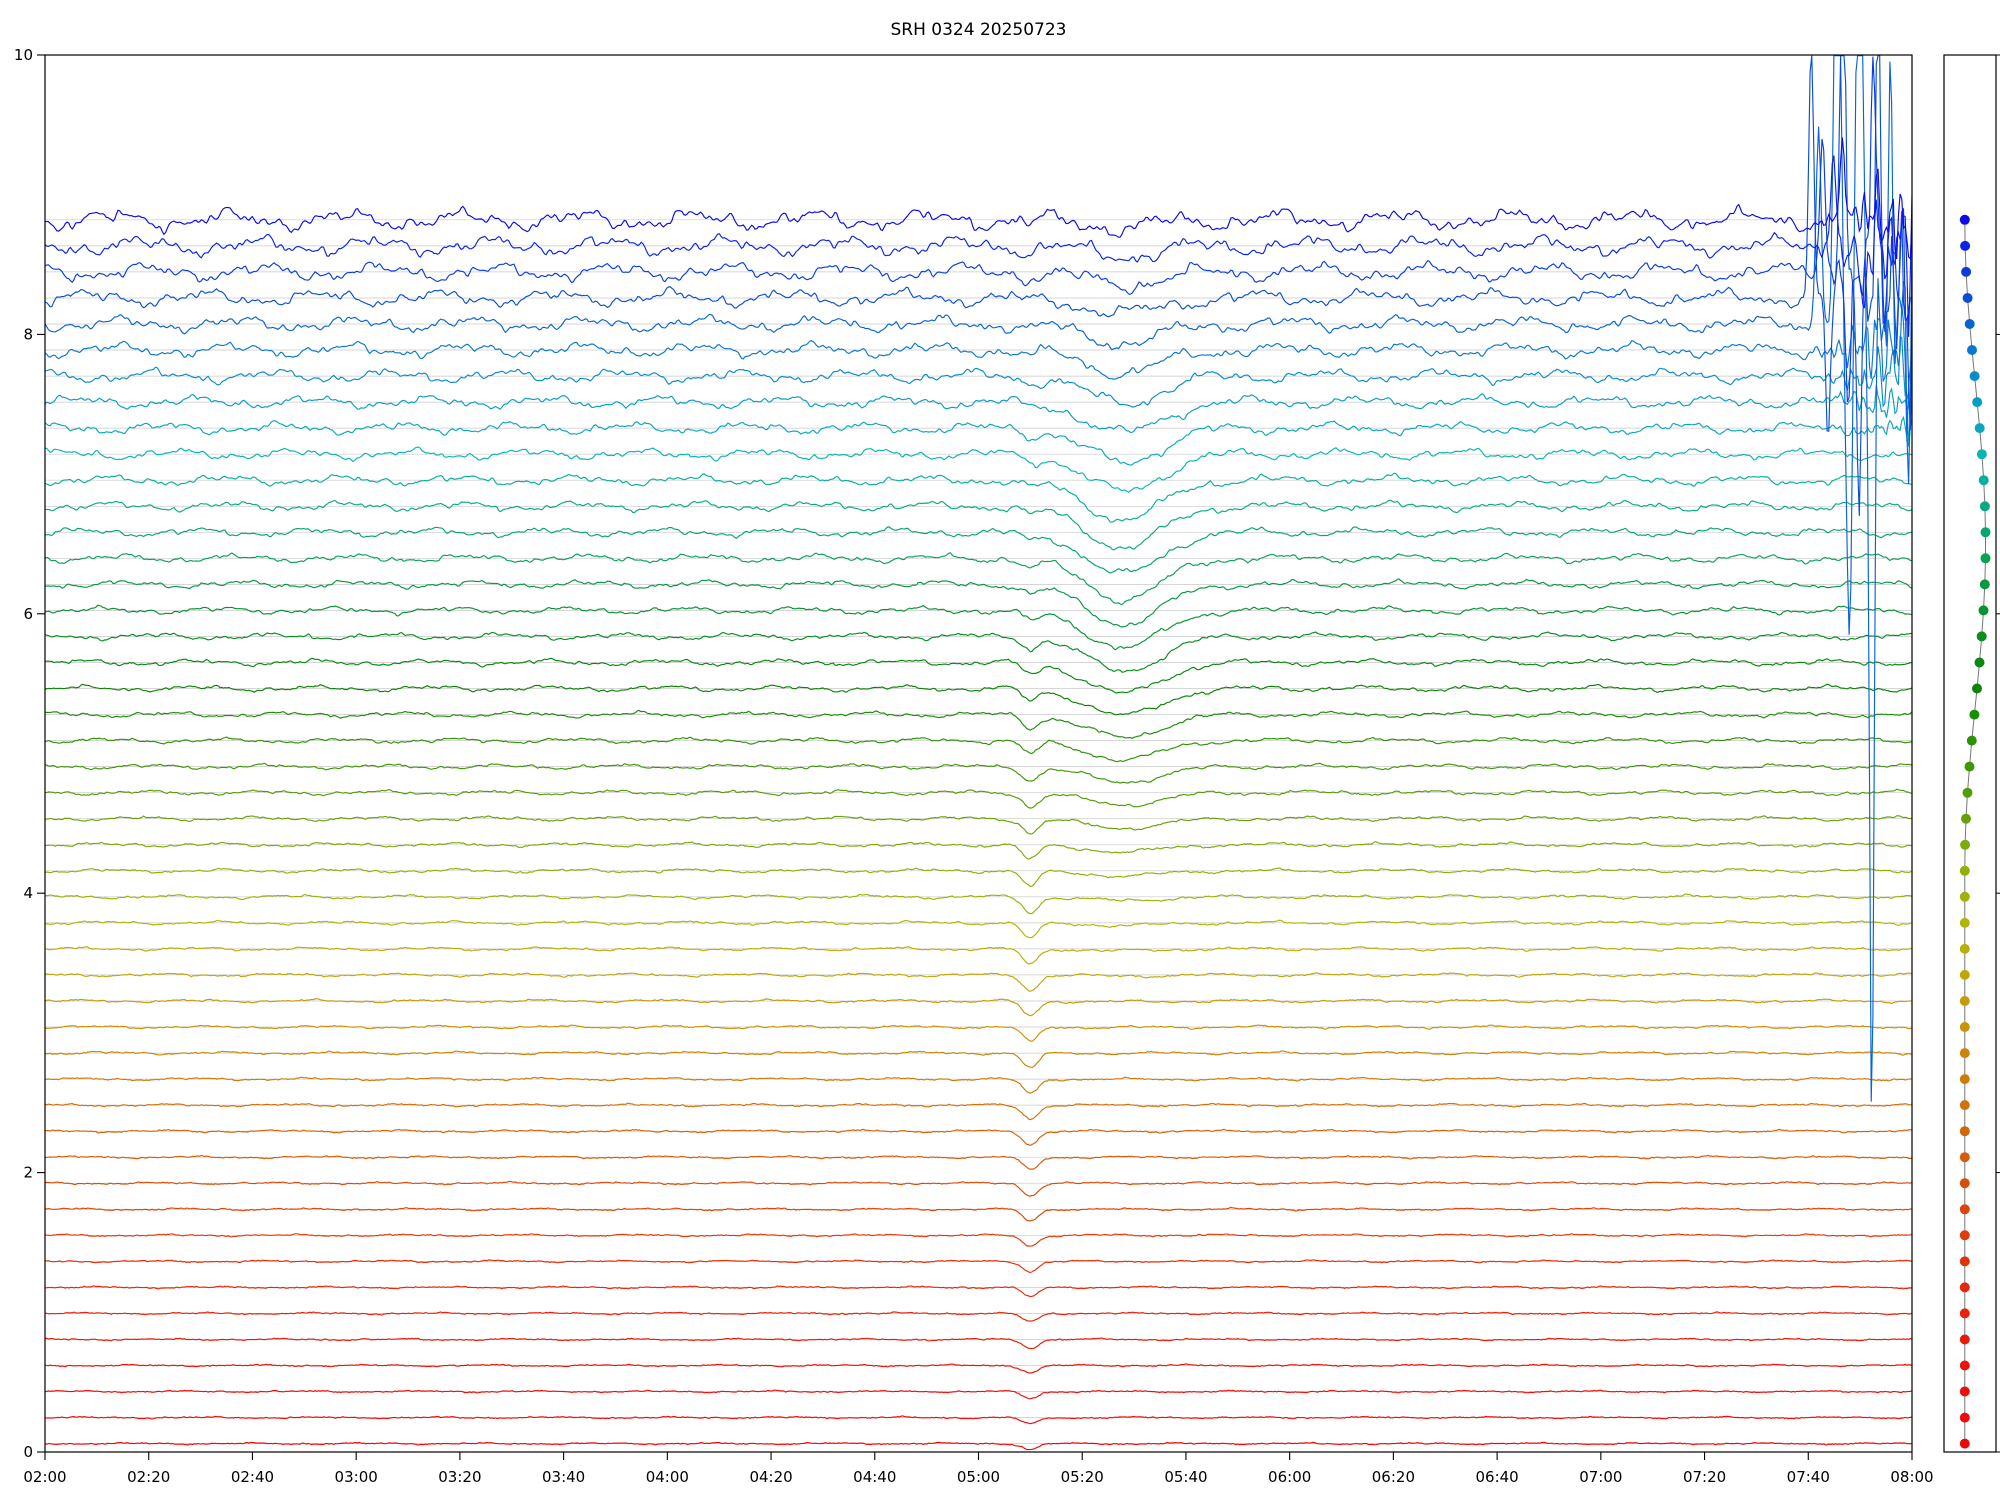  I want to click on x-tick-label: 08:00, so click(1911, 1477).